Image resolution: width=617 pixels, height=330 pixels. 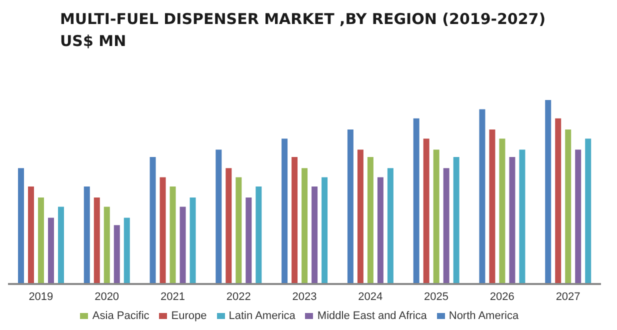 I want to click on chart-title: MULTI-FUEL DISPENSER MARKET ,BY REGION (2019-2027) US$ MN, so click(x=303, y=30).